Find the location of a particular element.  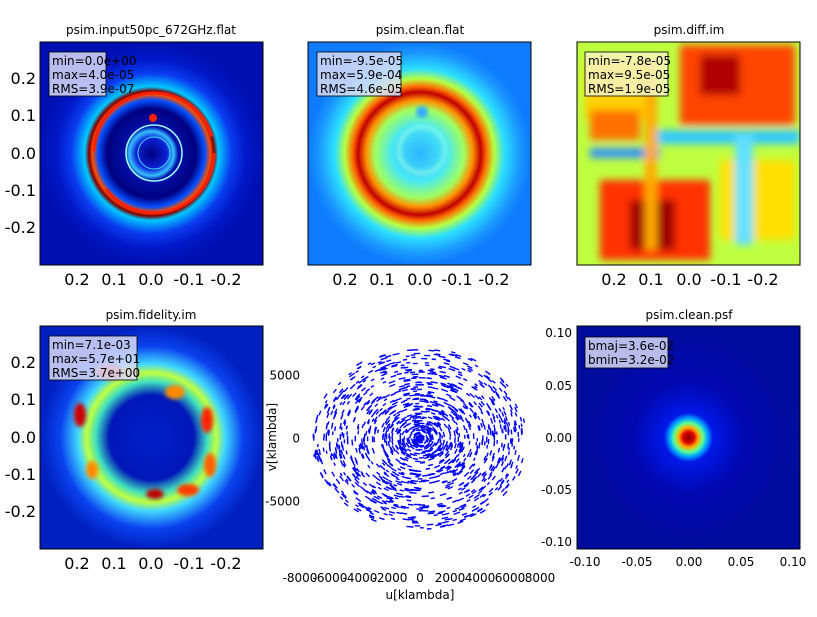

stat-rms: RMS=3.9e-07 is located at coordinates (93, 89).